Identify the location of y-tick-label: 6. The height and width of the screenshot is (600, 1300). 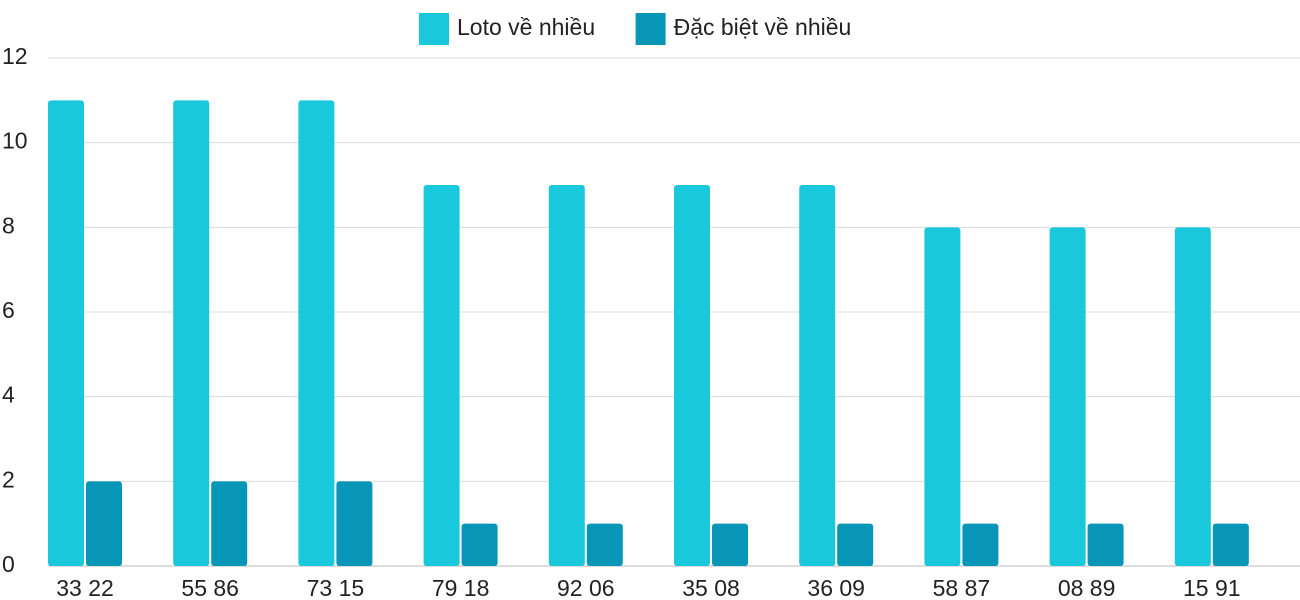
(8, 310).